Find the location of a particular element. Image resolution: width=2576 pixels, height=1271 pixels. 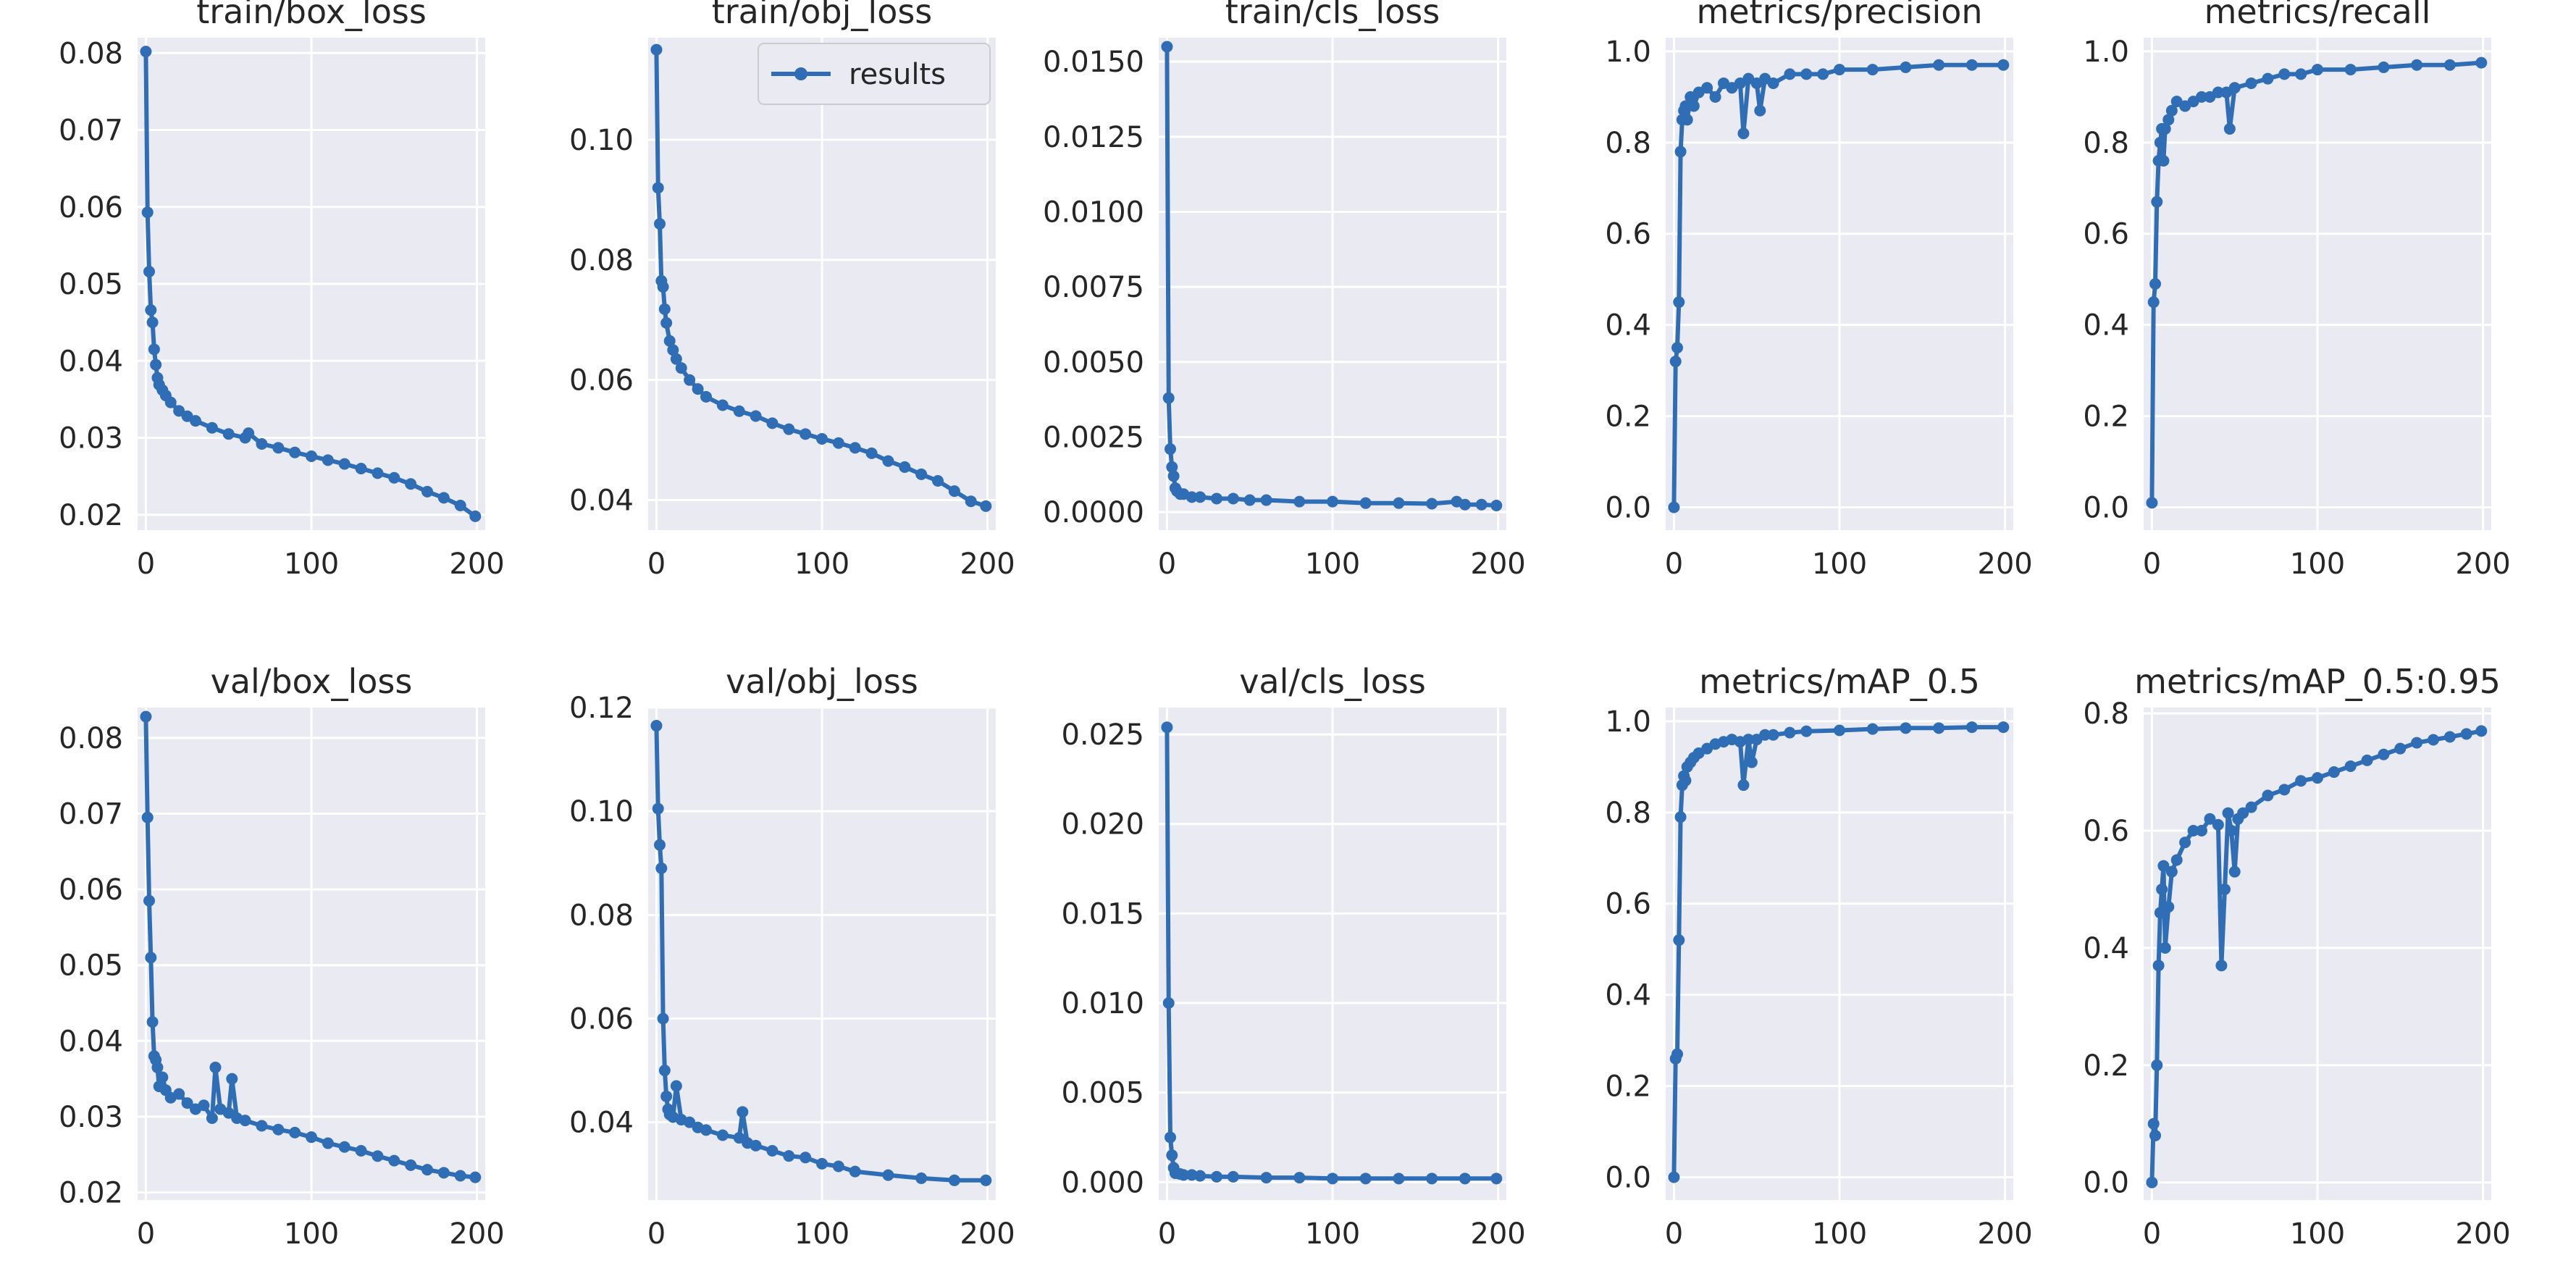

panel-title: val/box_loss is located at coordinates (312, 681).